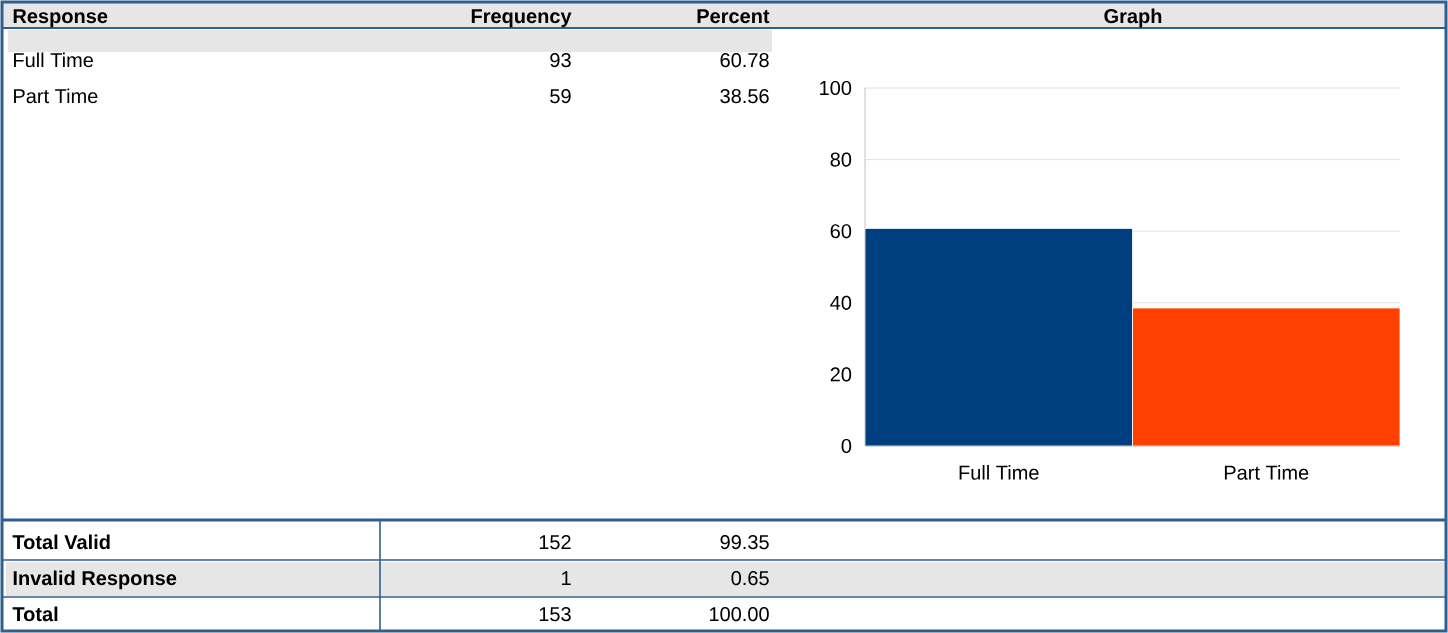  Describe the element at coordinates (560, 60) in the screenshot. I see `text: 93` at that location.